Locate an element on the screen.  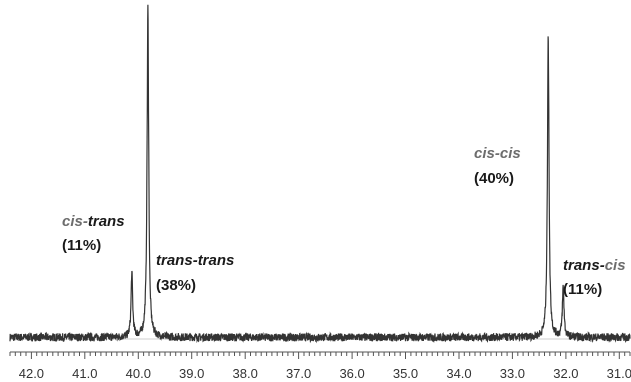
x-tick-label: 38.0 is located at coordinates (245, 373).